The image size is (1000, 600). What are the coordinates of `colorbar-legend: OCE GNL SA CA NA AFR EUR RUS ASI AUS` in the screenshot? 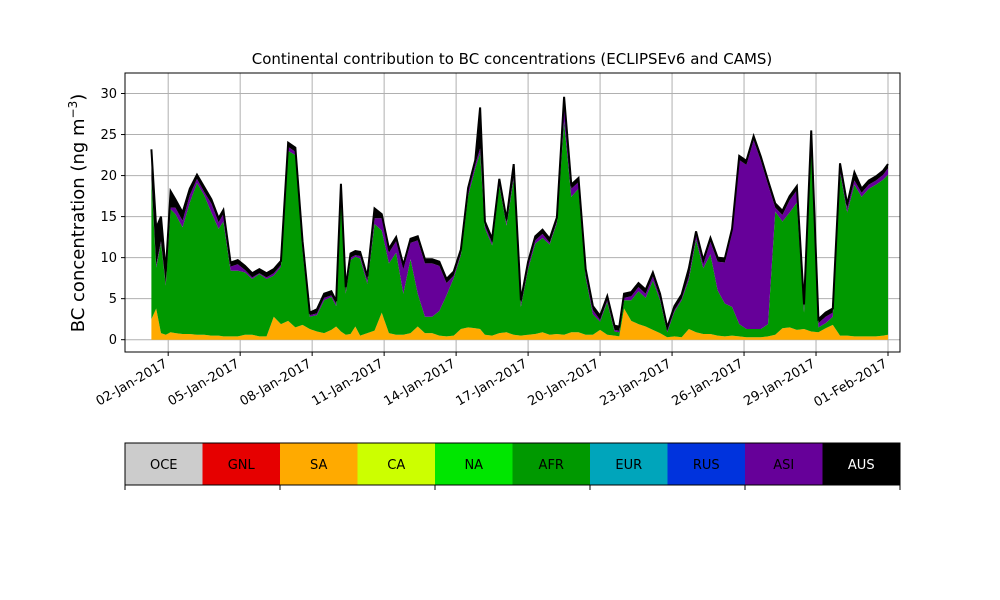 It's located at (512, 466).